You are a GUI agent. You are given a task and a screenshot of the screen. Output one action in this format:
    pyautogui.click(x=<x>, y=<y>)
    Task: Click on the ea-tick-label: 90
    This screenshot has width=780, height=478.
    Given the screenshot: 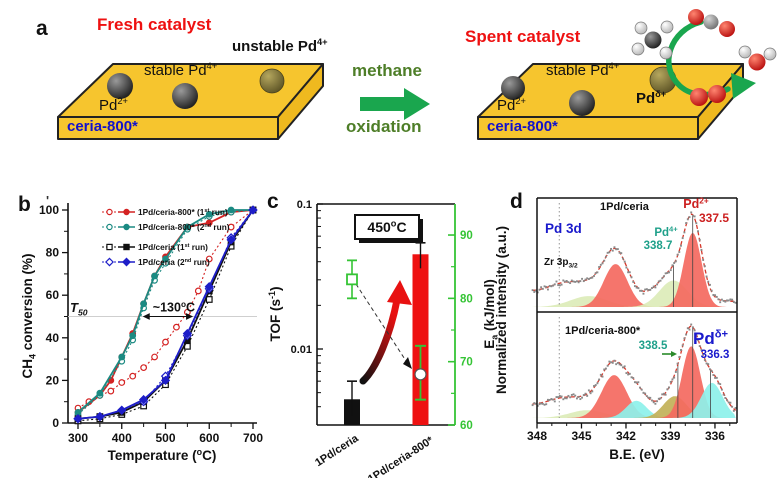 What is the action you would take?
    pyautogui.click(x=466, y=236)
    